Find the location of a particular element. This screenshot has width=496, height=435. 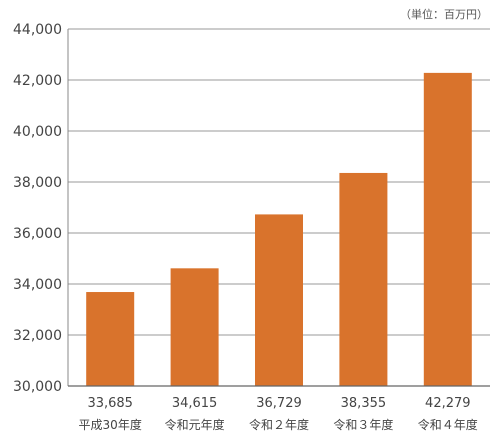

bar-value-label: 36,729 is located at coordinates (279, 403).